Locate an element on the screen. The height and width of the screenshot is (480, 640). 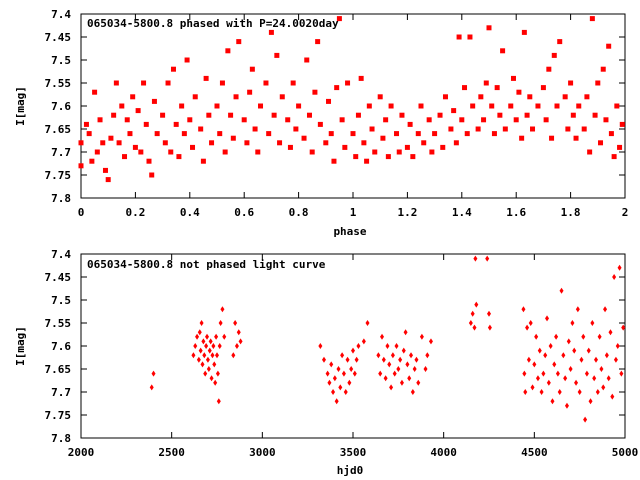
phased-y-tick-label: 7.6 is located at coordinates (61, 106).